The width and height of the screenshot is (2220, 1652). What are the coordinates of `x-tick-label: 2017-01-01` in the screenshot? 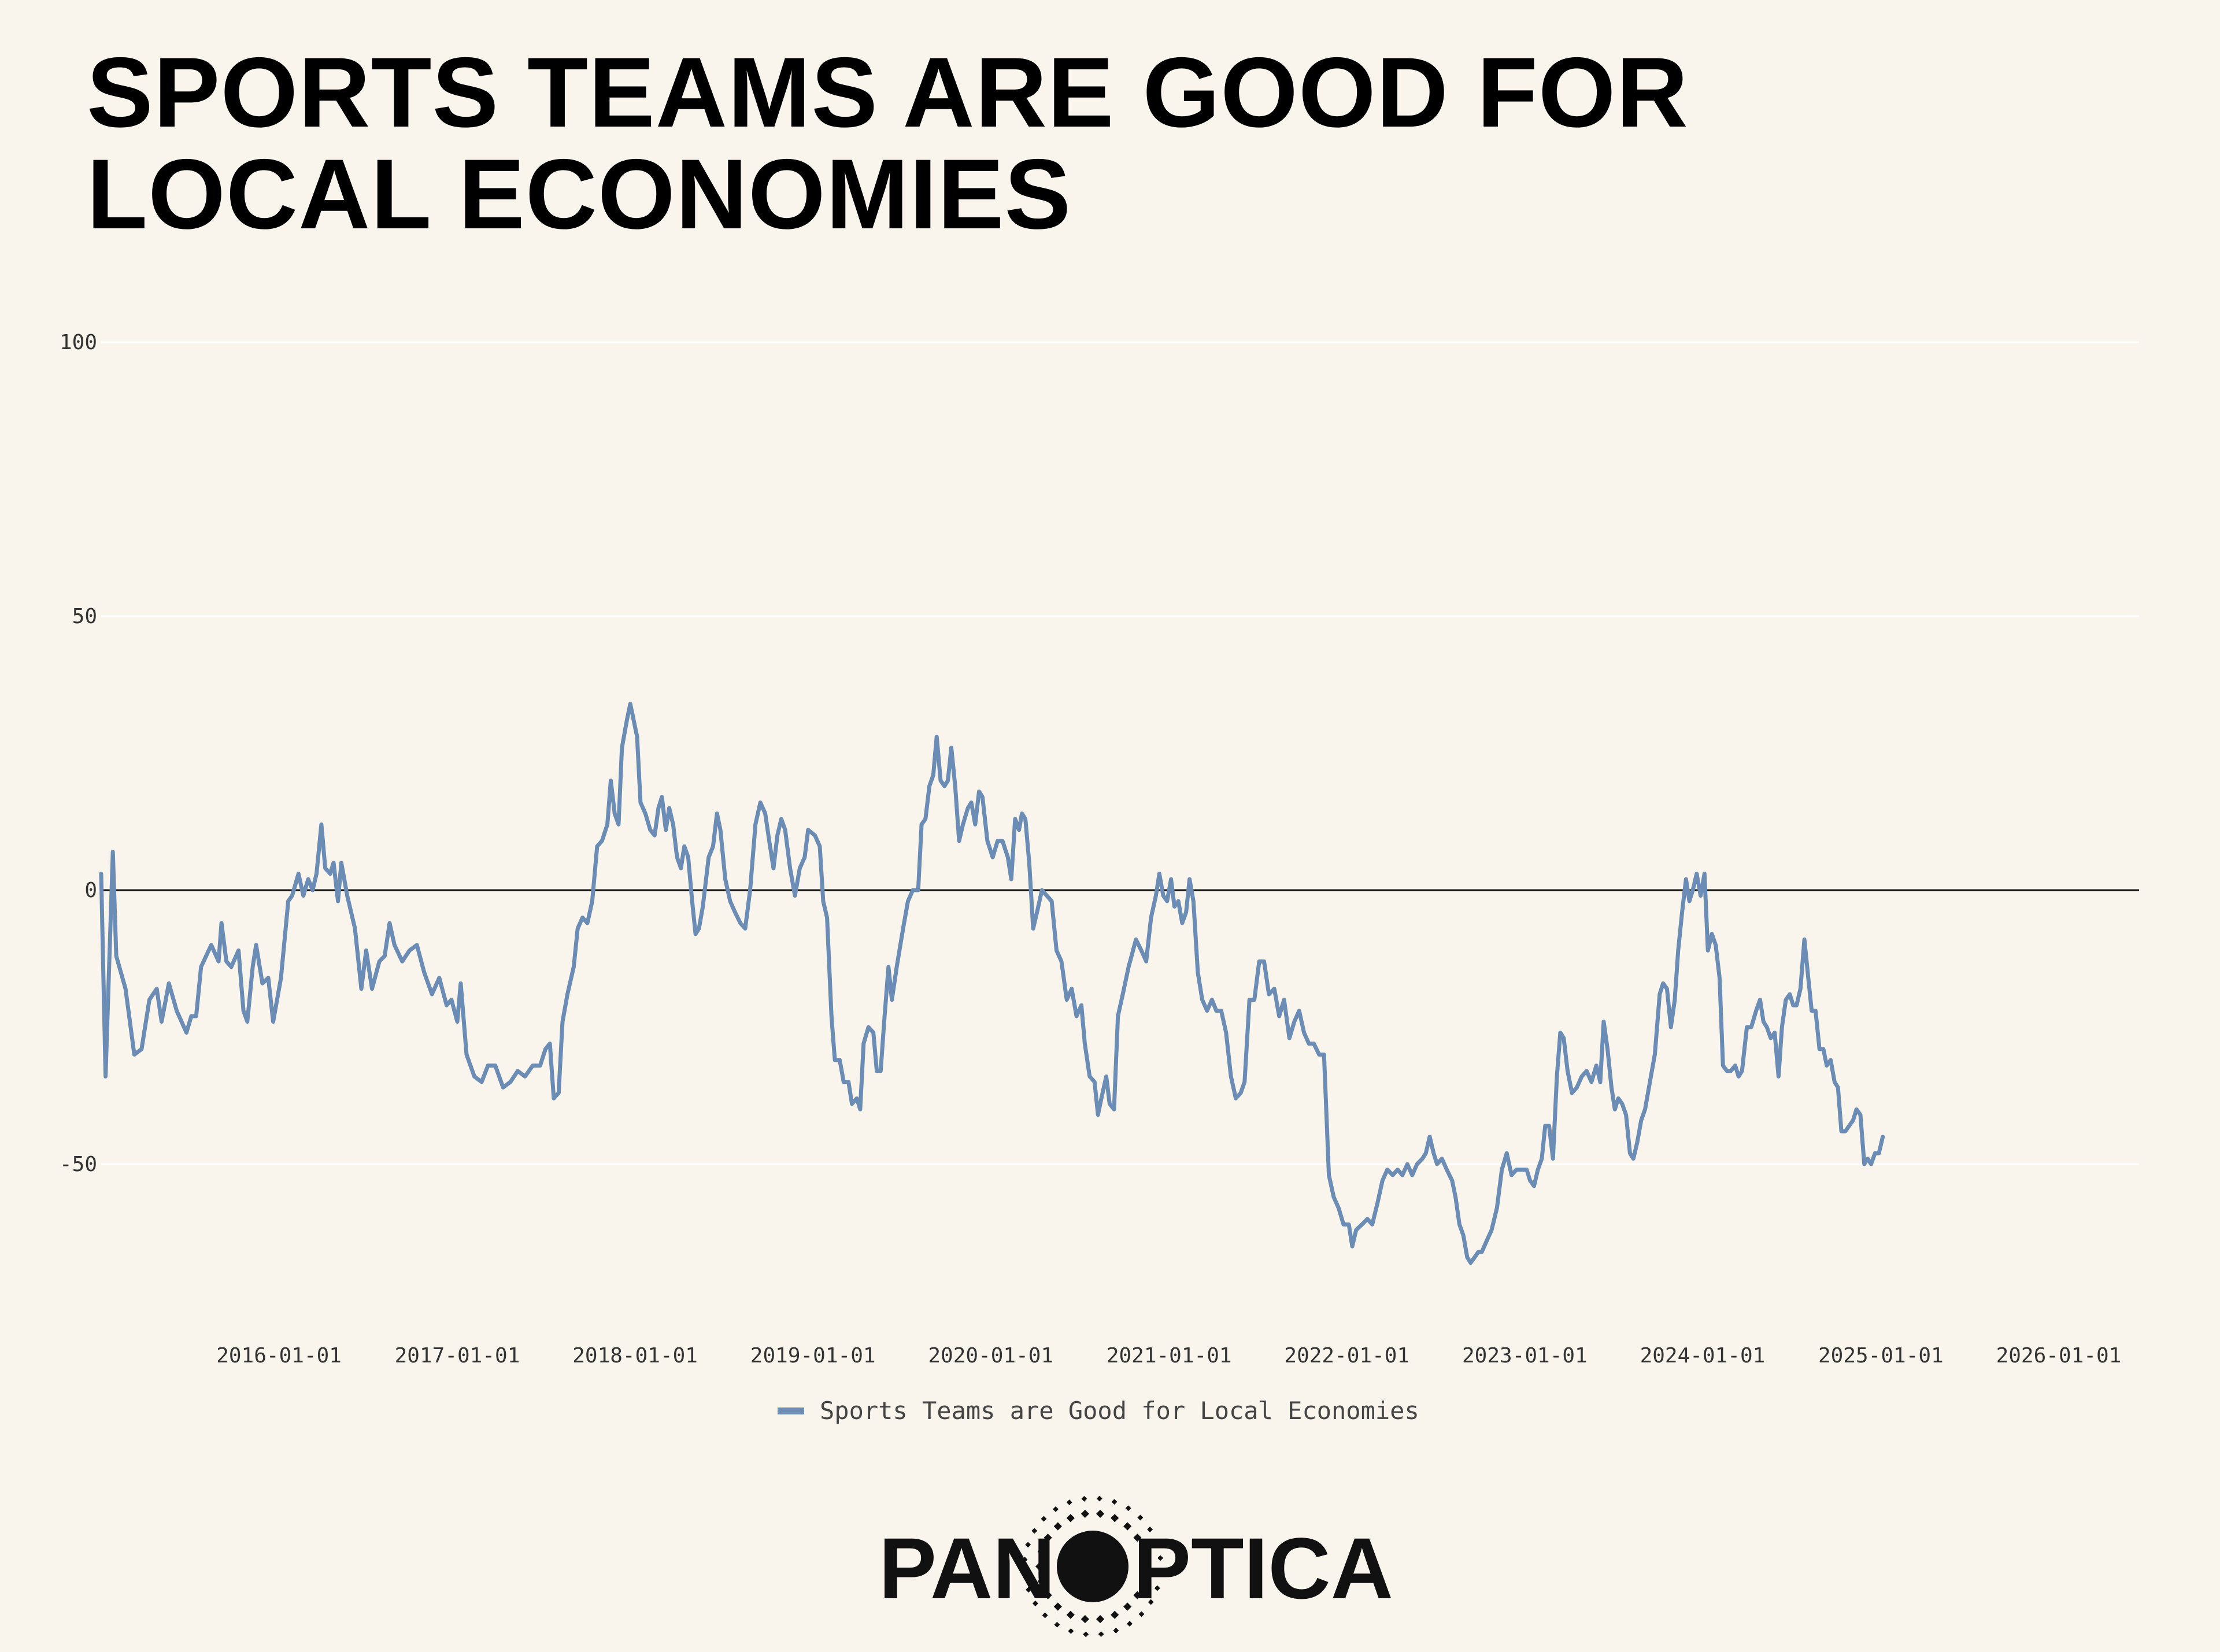 It's located at (457, 1356).